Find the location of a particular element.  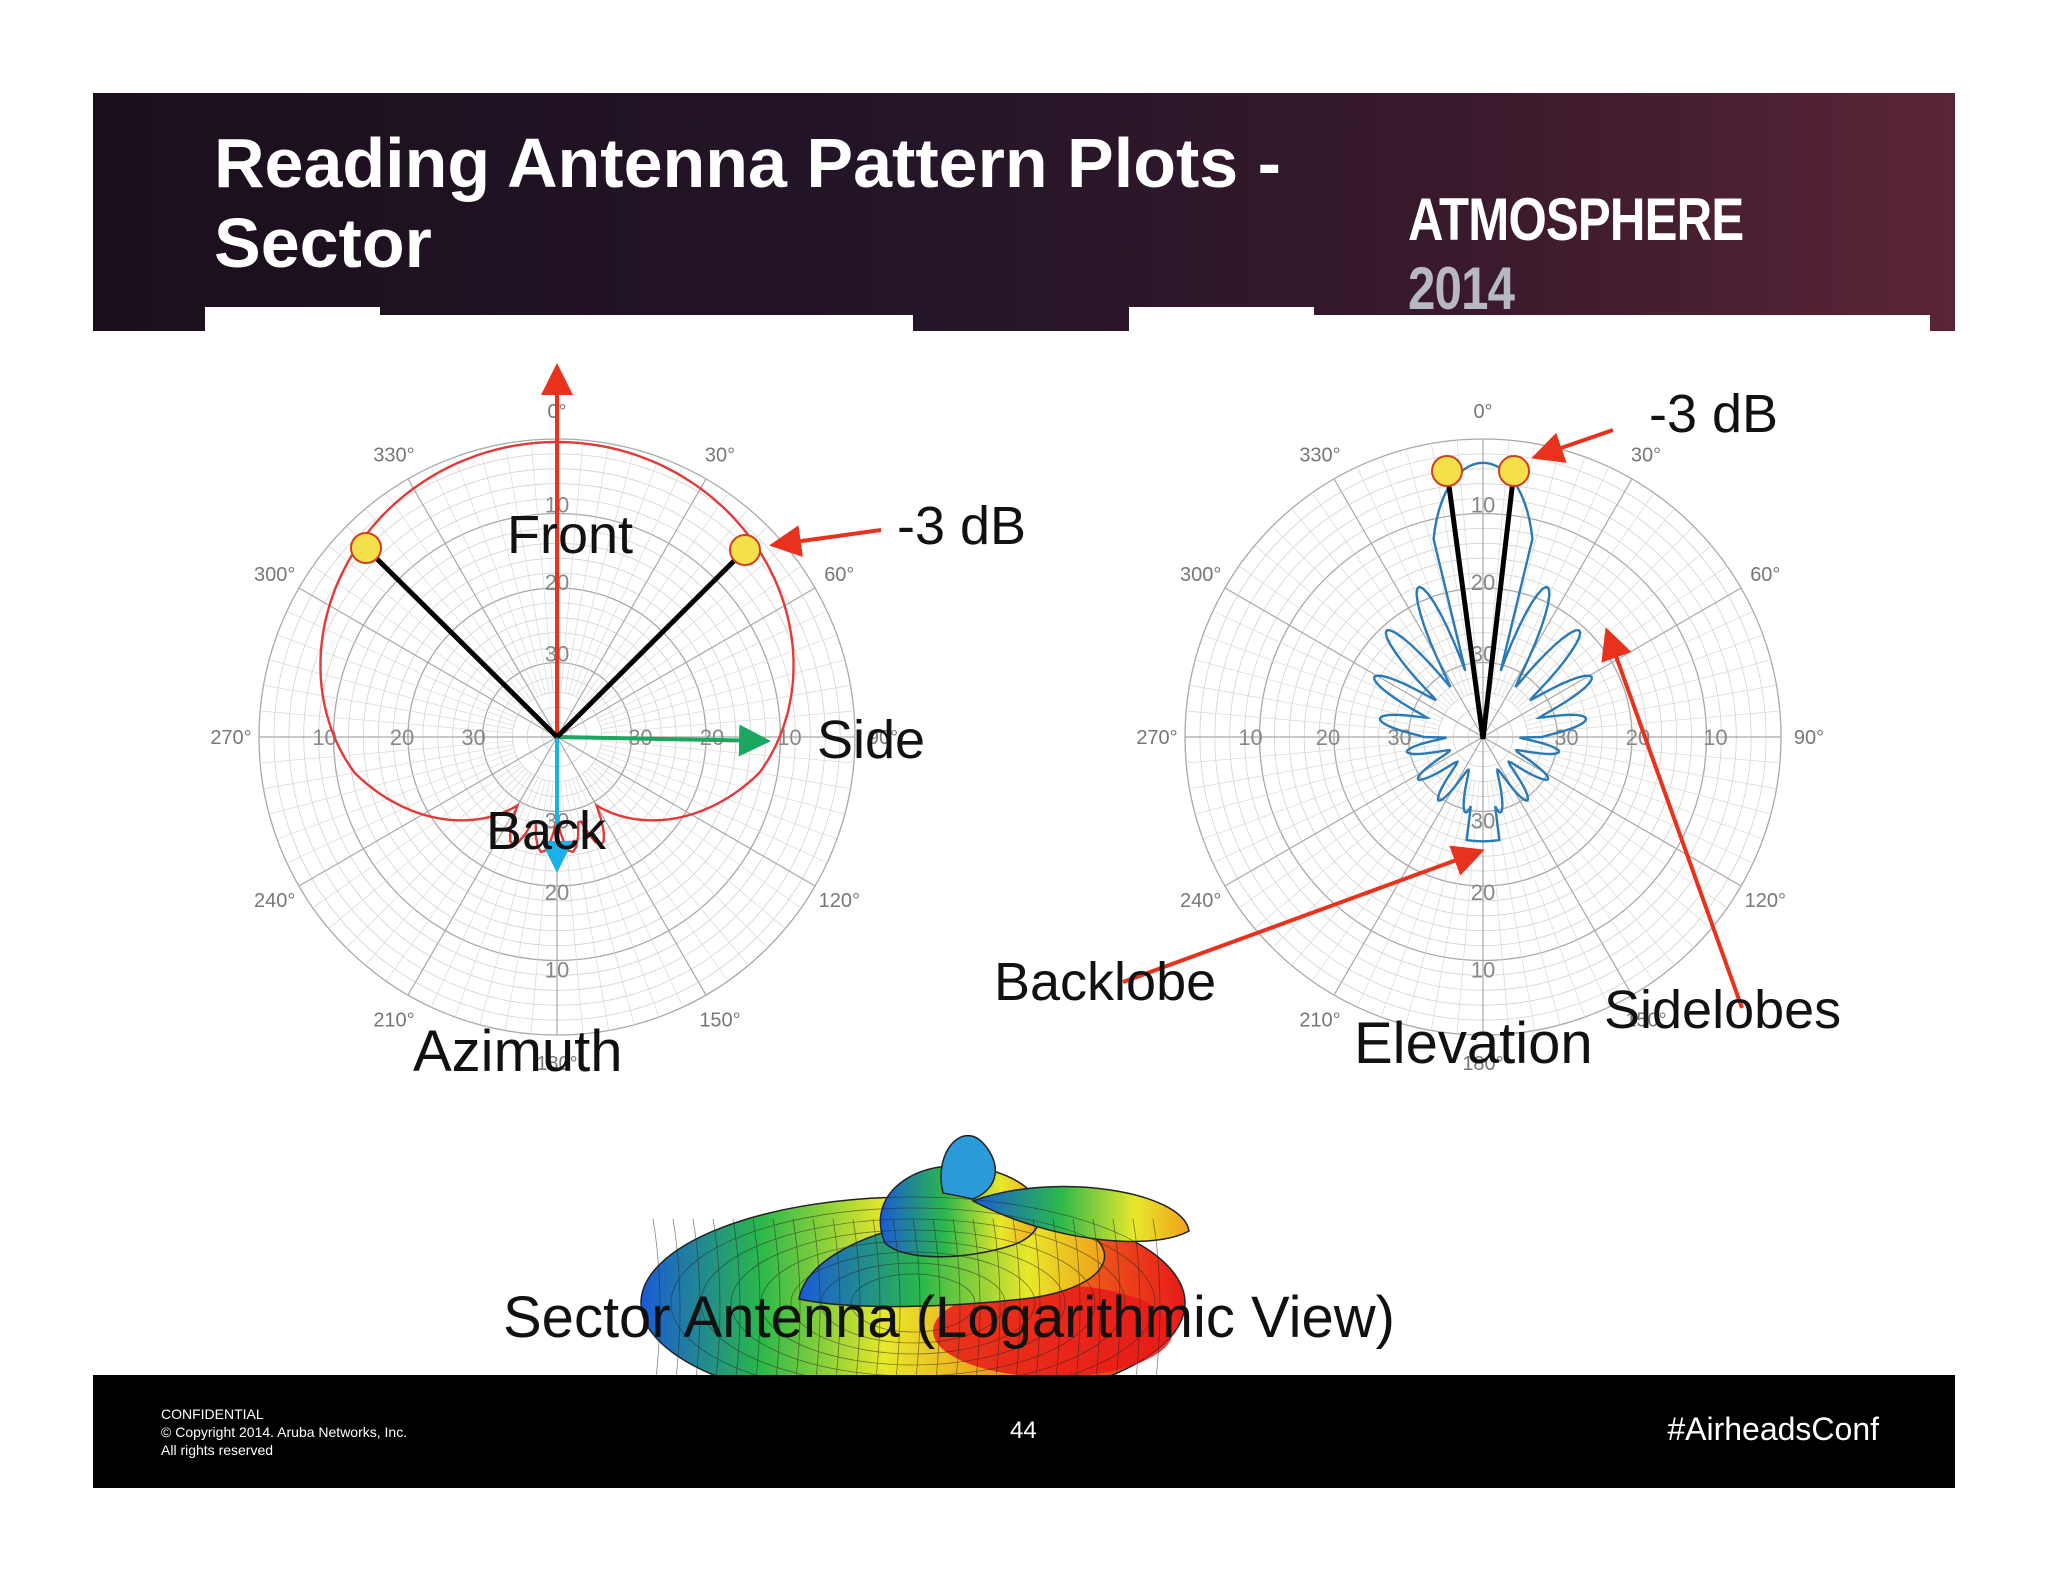

elevation-pattern-curve is located at coordinates (1483, 652).